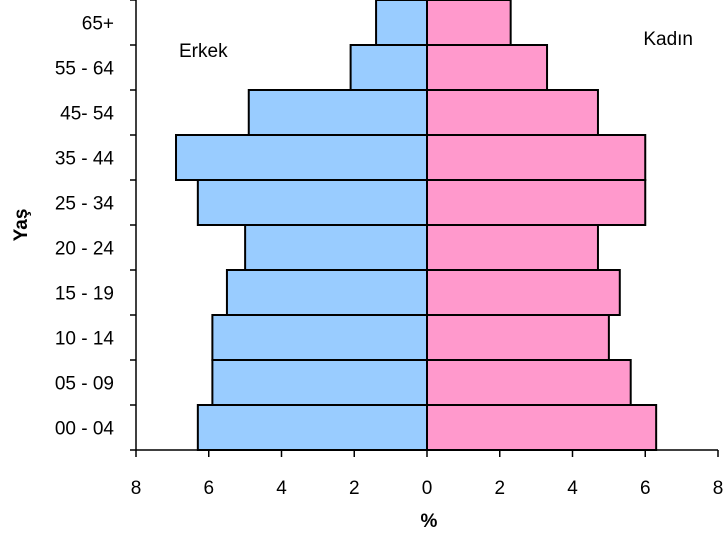 Image resolution: width=727 pixels, height=541 pixels. Describe the element at coordinates (668, 39) in the screenshot. I see `series-label-kadin: Kadın` at that location.